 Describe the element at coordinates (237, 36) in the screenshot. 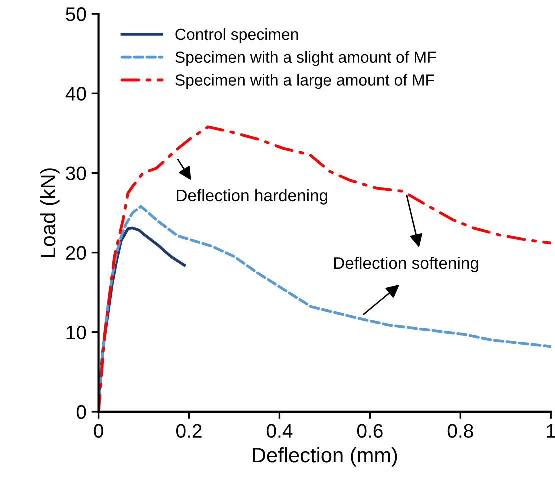

I see `legend-label: Control specimen` at that location.